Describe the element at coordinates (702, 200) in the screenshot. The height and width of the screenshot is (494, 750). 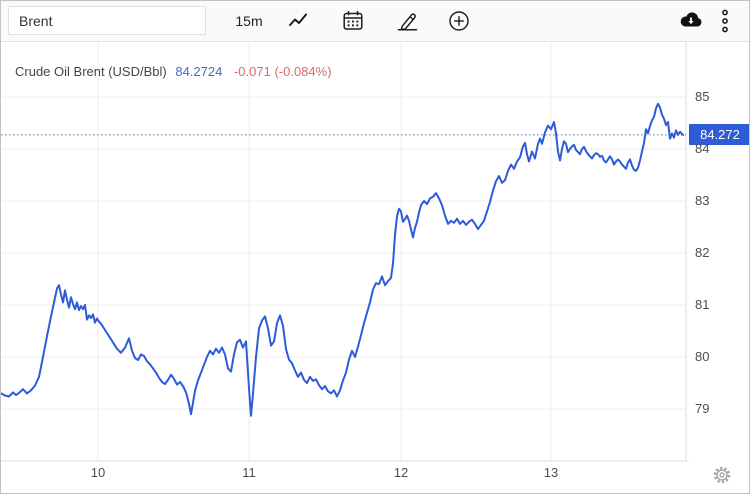
I see `price-tick-label: 83` at that location.